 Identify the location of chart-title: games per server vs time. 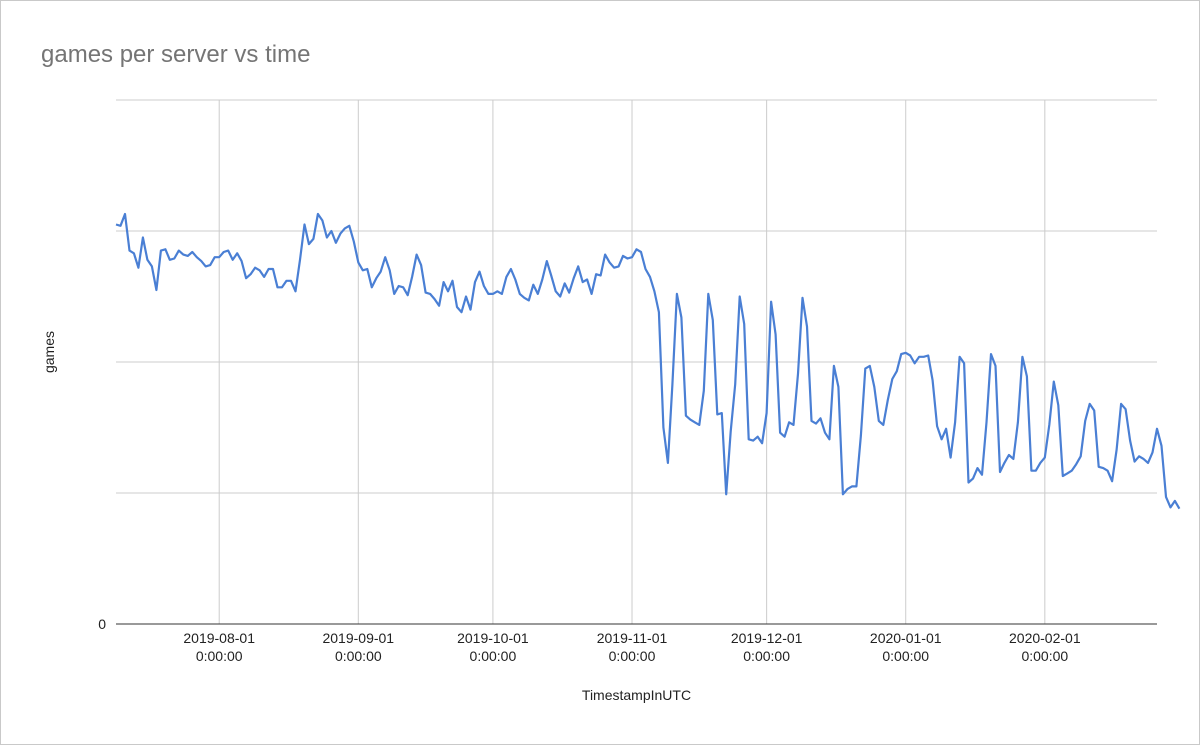
(176, 54).